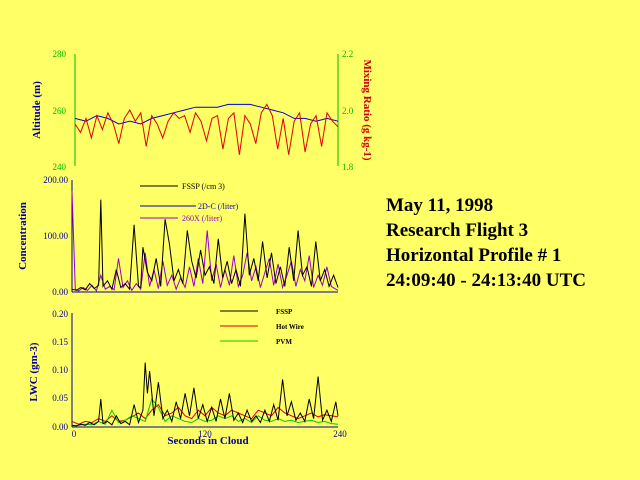 The height and width of the screenshot is (480, 640). I want to click on lwc-tick-label: 0.10, so click(60, 370).